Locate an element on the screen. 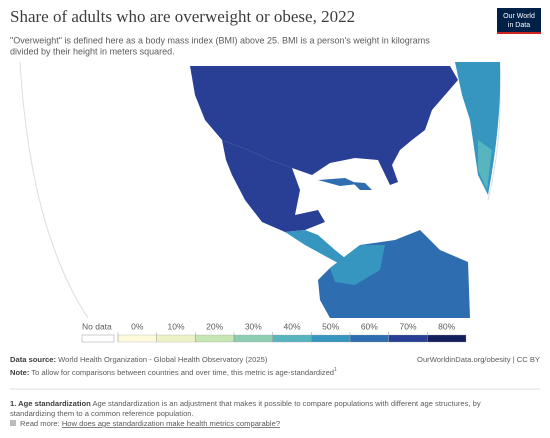  legend-tick-label: 50% is located at coordinates (330, 326).